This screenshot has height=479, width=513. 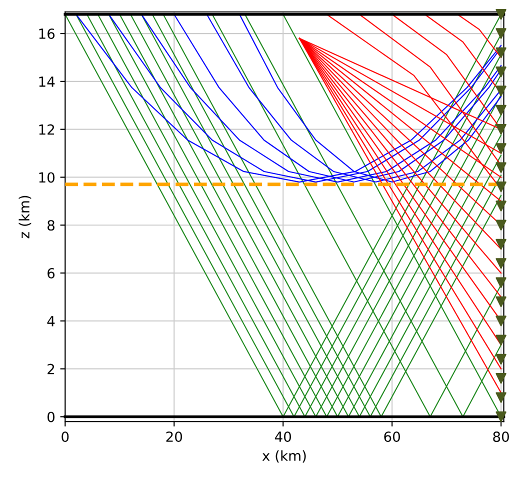 I want to click on y-tick-label: 0, so click(x=51, y=417).